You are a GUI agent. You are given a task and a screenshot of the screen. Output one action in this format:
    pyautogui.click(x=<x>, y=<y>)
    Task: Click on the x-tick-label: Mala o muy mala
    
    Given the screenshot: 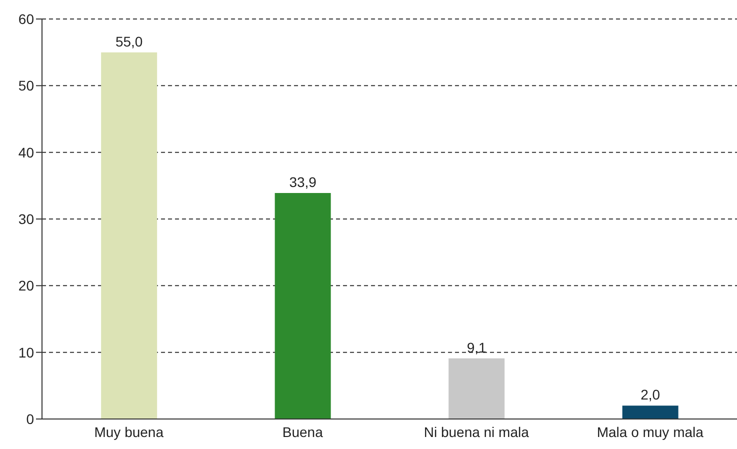 What is the action you would take?
    pyautogui.click(x=650, y=432)
    